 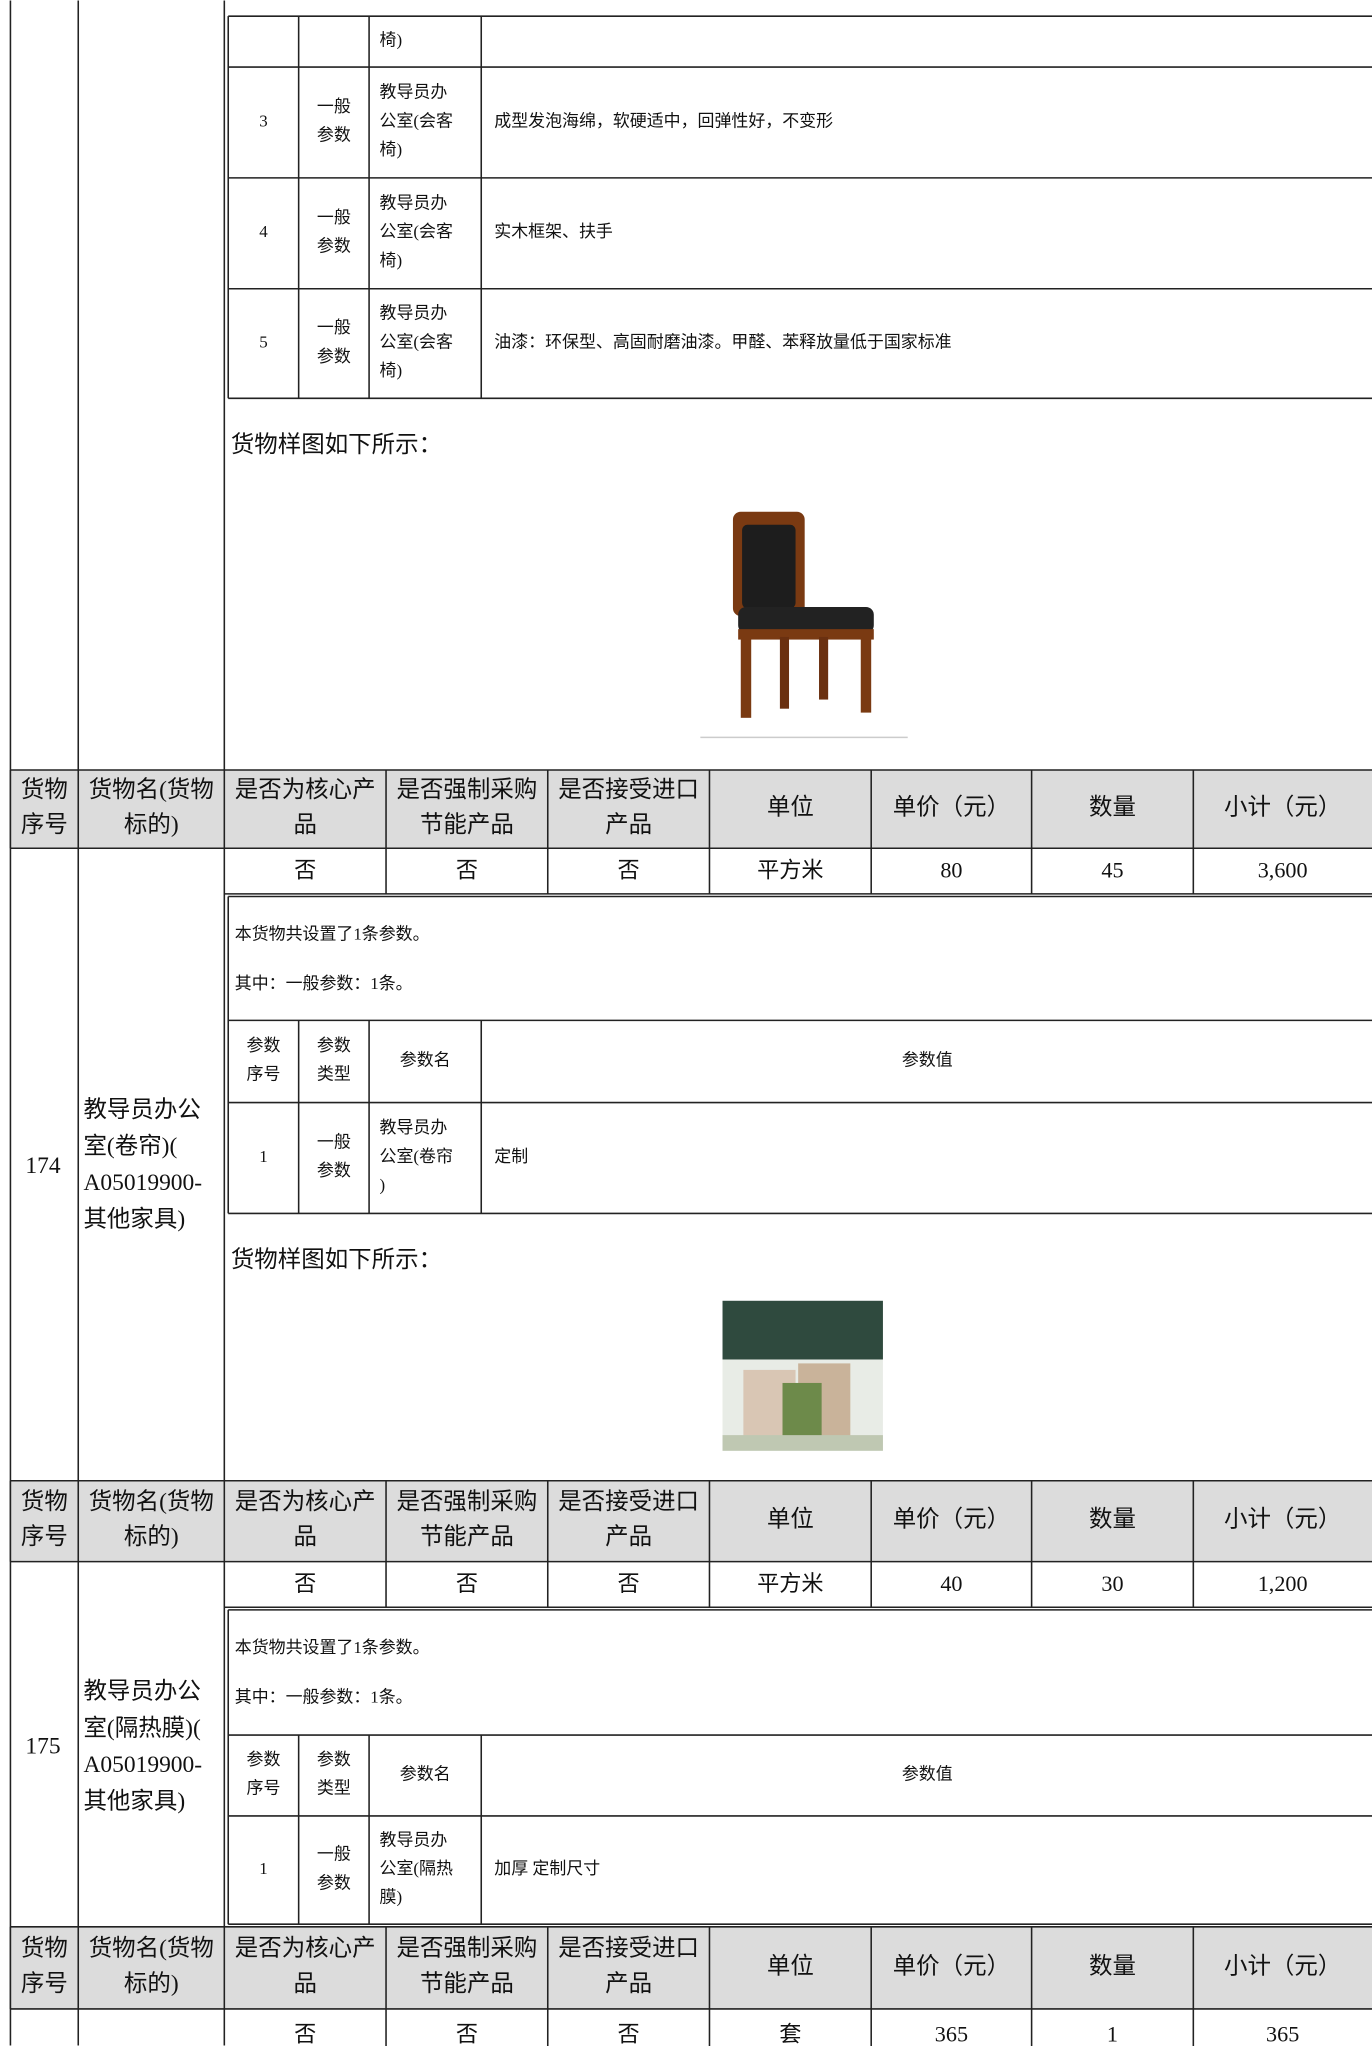 What do you see at coordinates (628, 1536) in the screenshot?
I see `header-cell: 产品` at bounding box center [628, 1536].